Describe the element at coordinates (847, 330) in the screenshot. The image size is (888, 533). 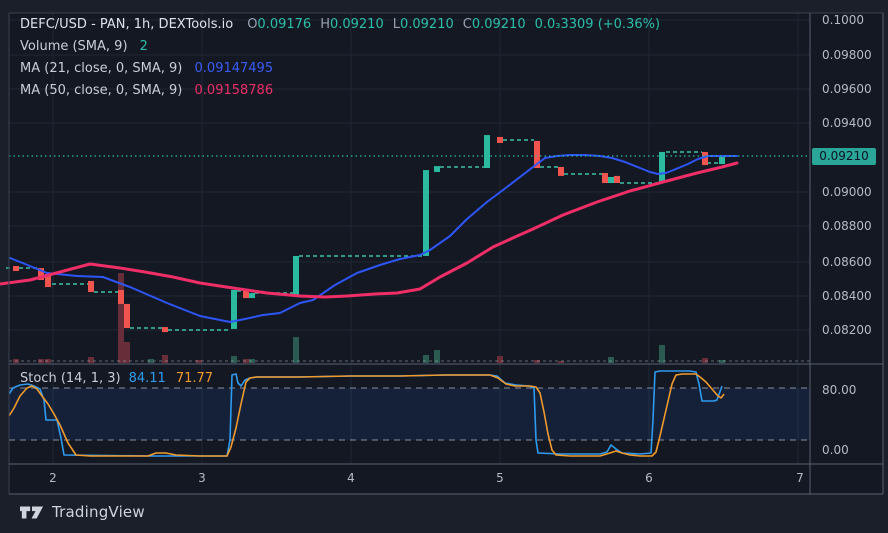
I see `price-axis-label: 0.08200` at that location.